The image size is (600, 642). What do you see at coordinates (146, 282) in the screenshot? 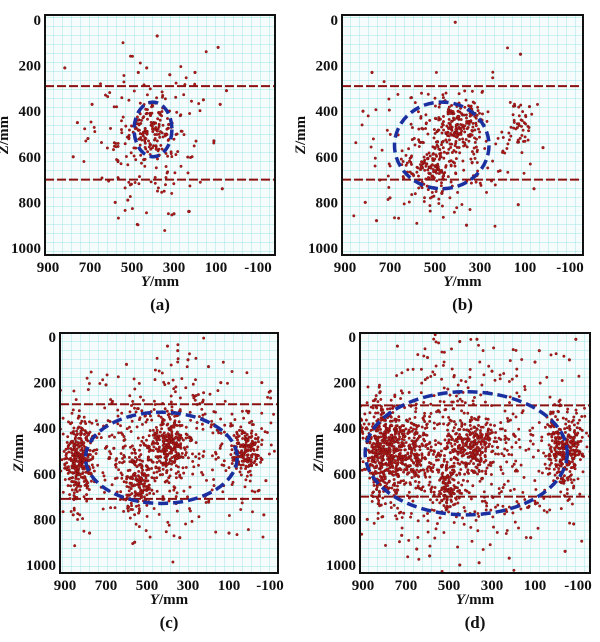
I see `x-axis-var: Y` at bounding box center [146, 282].